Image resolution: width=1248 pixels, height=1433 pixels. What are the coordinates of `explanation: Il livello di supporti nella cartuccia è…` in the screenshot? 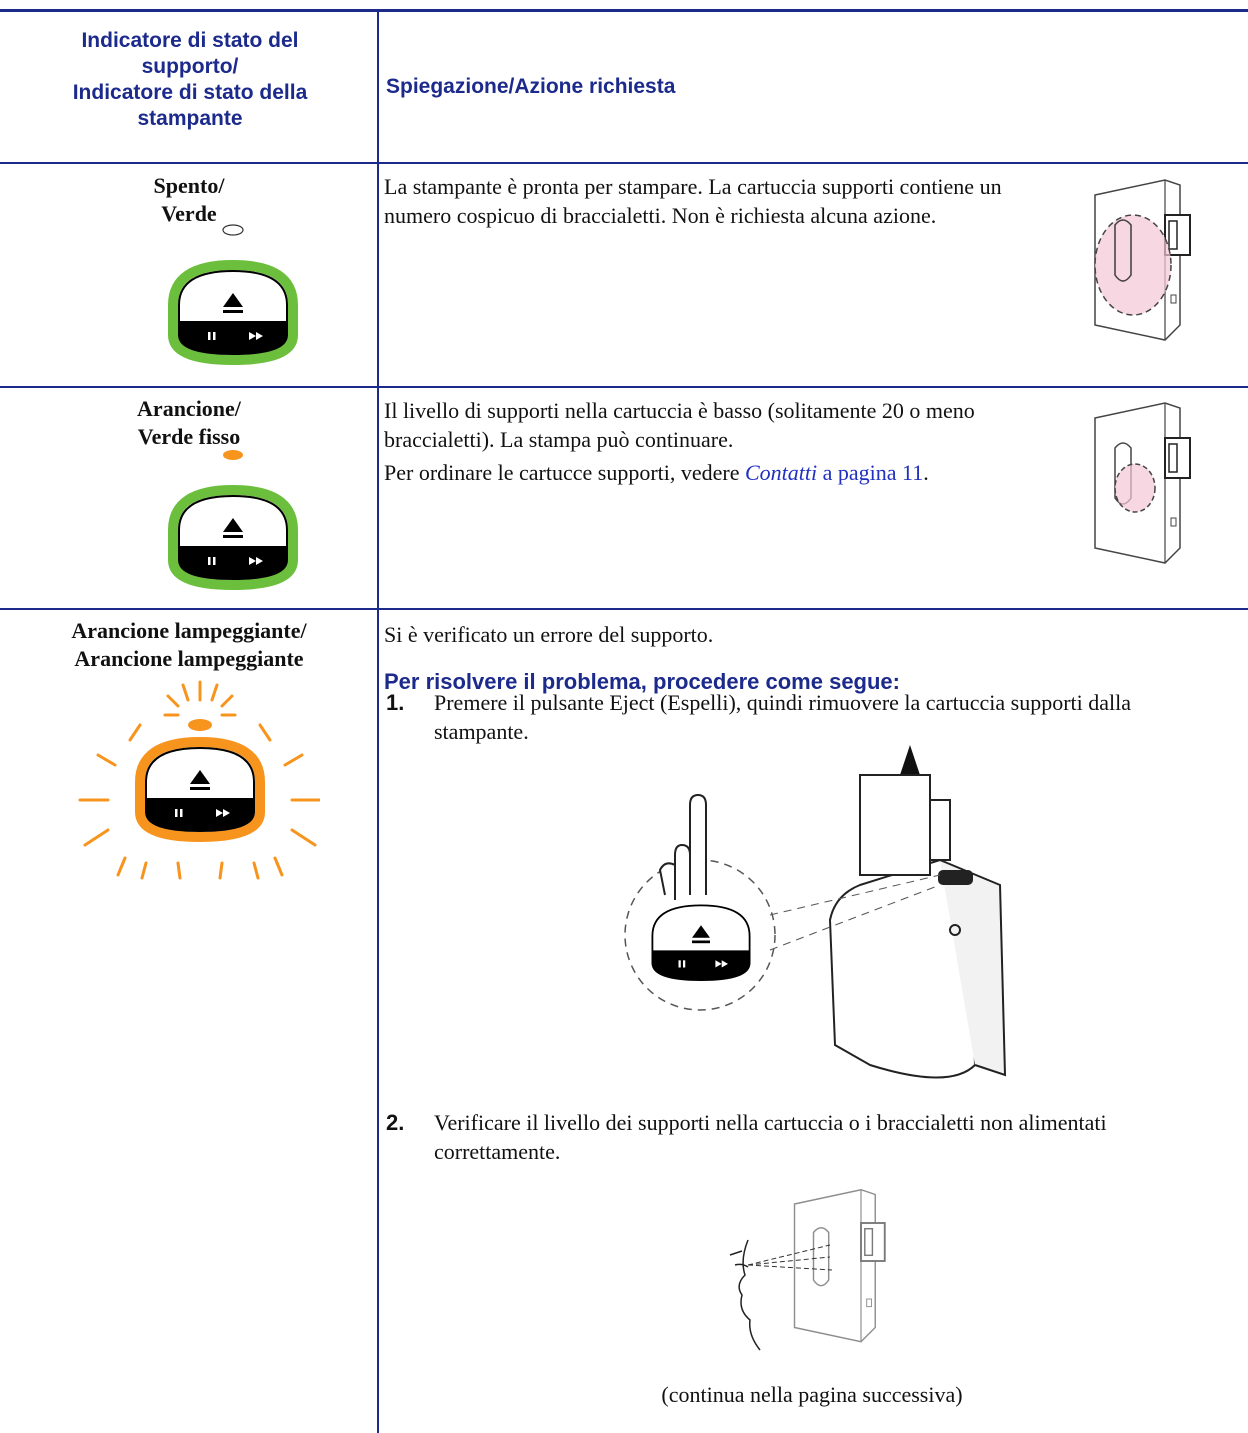 It's located at (709, 441).